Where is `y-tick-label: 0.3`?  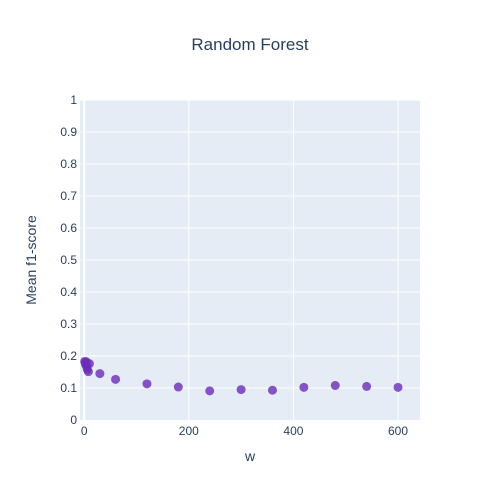 y-tick-label: 0.3 is located at coordinates (68, 324).